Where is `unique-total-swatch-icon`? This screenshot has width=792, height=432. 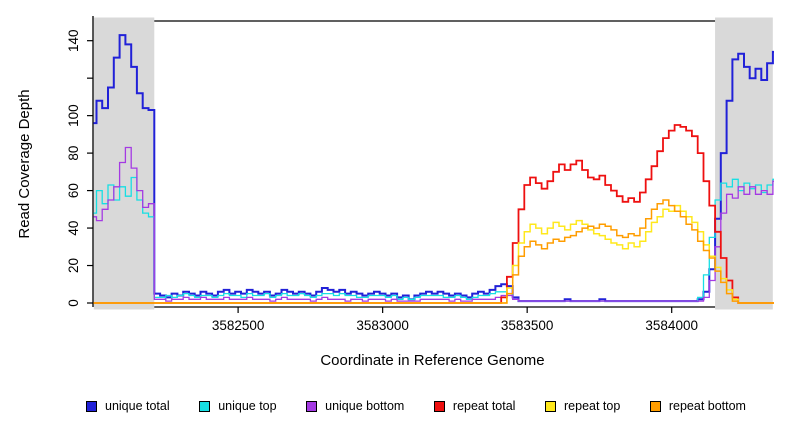
unique-total-swatch-icon is located at coordinates (91, 406).